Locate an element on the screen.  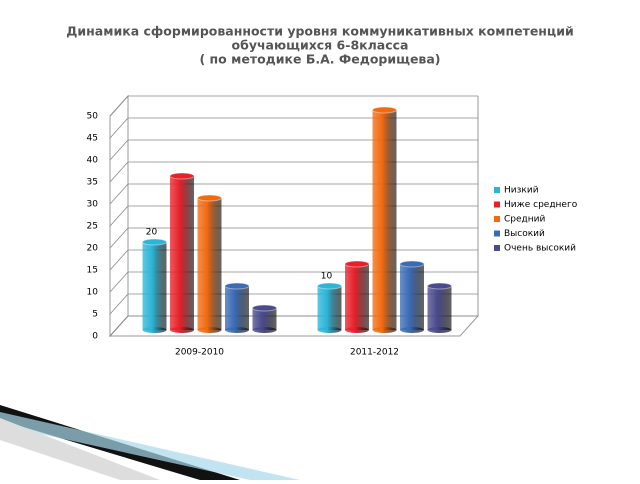
y-tick-label: 30 is located at coordinates (93, 205).